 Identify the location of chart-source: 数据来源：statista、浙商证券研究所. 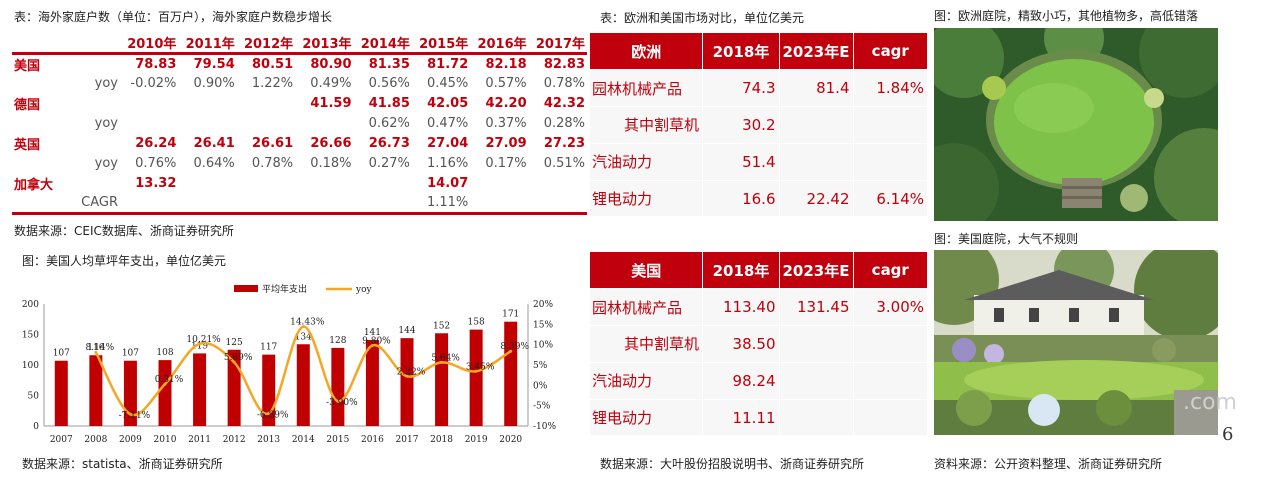
(122, 464).